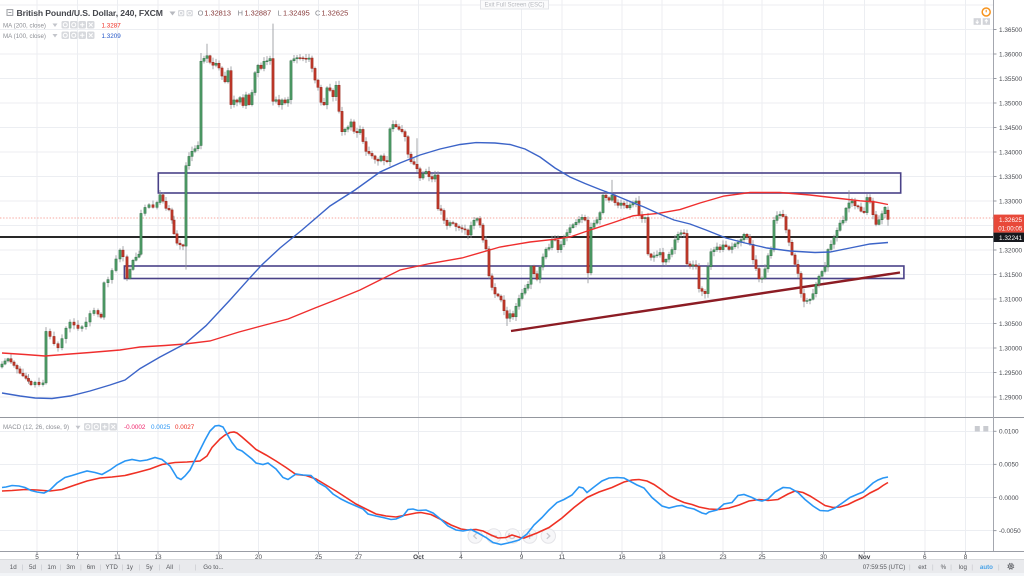  What do you see at coordinates (169, 567) in the screenshot?
I see `svg-text: All` at bounding box center [169, 567].